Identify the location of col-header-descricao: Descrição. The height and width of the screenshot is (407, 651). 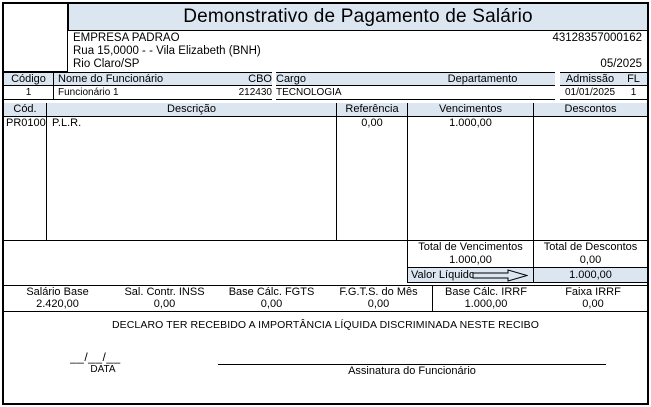
(192, 110).